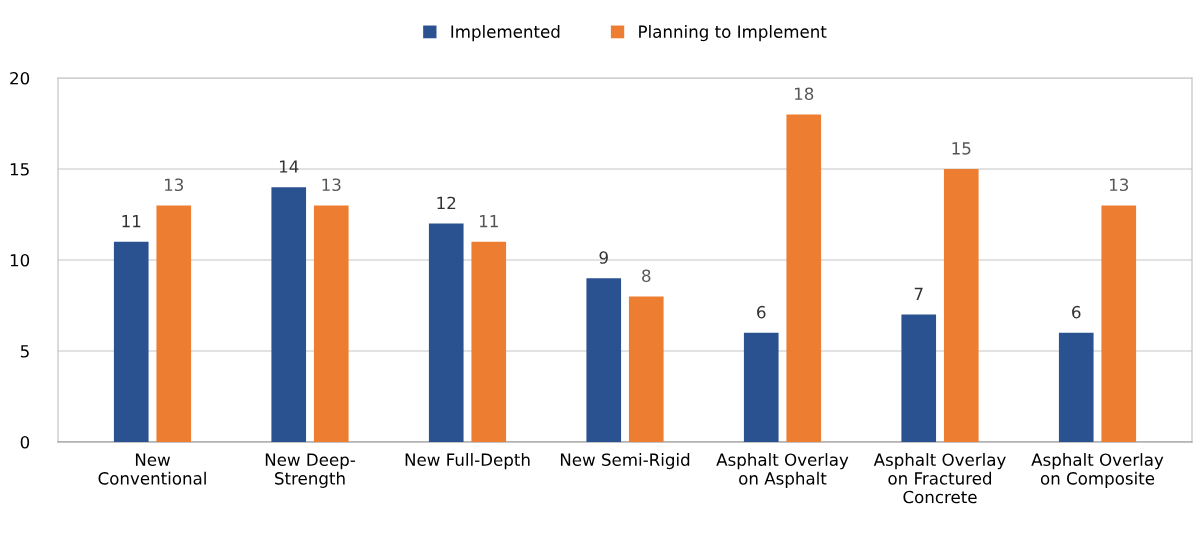 The image size is (1202, 539). What do you see at coordinates (646, 276) in the screenshot?
I see `data-label: 8` at bounding box center [646, 276].